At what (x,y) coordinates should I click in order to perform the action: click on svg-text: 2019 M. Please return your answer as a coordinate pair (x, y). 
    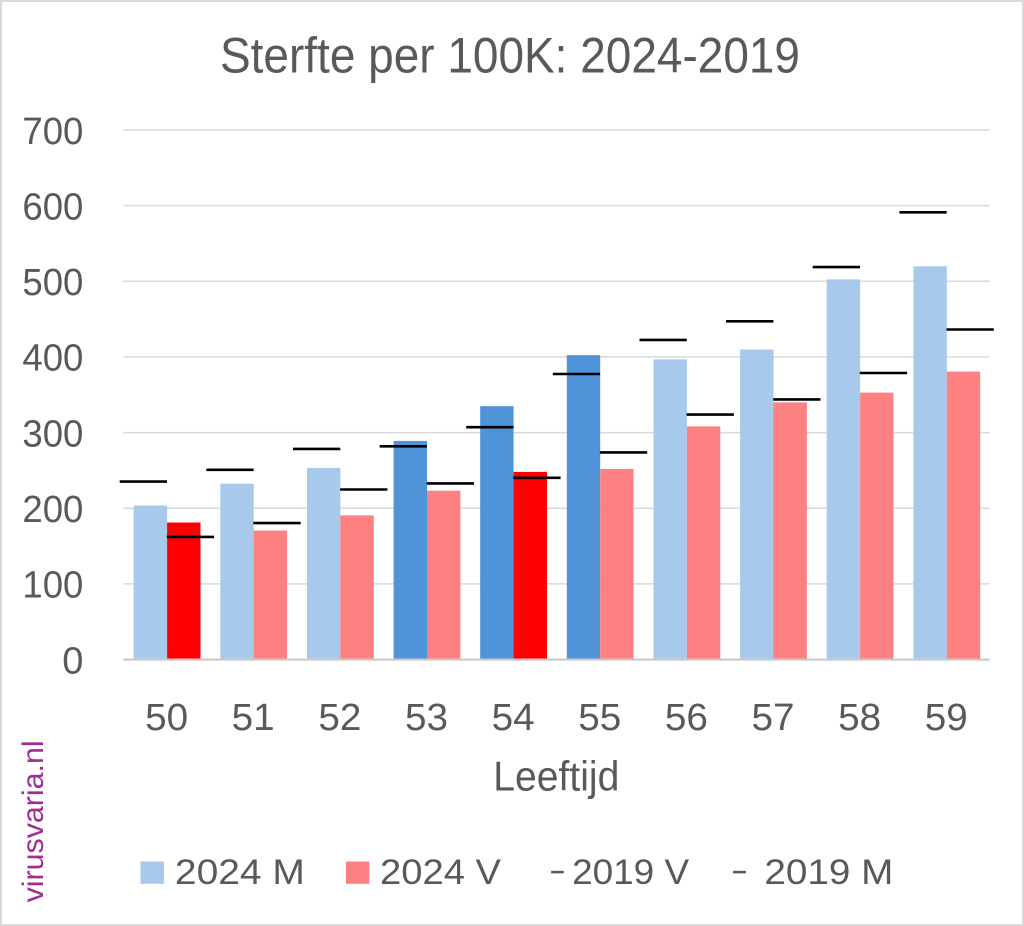
    Looking at the image, I should click on (828, 872).